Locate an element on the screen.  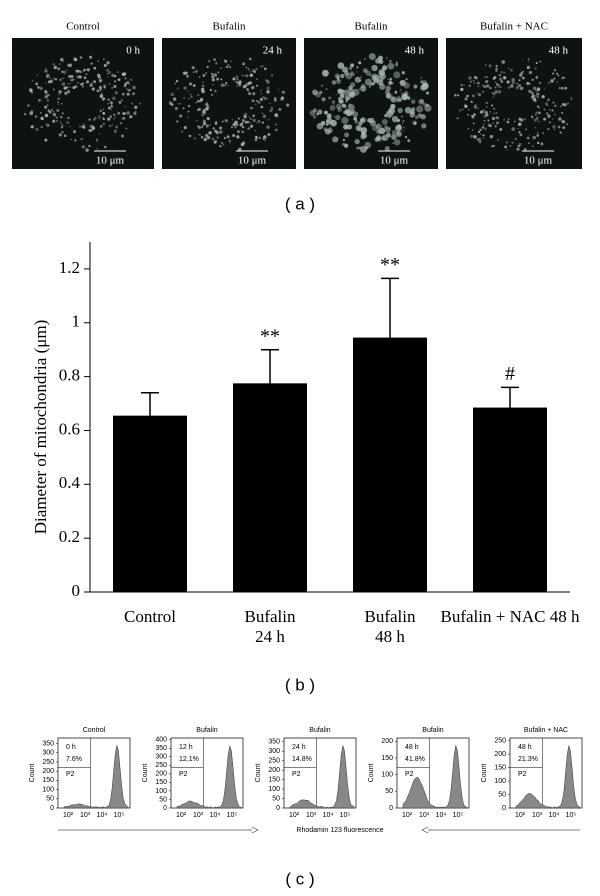
x-tick-label: Bufalin 24 h is located at coordinates (270, 626).